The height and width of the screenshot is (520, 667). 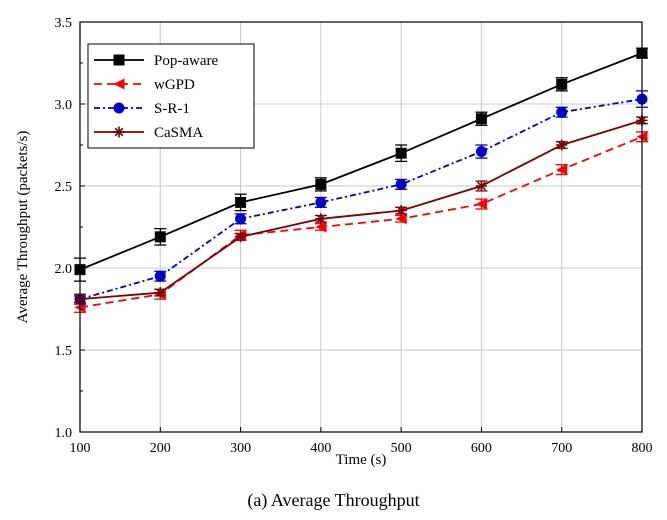 I want to click on x-tick-label: 800, so click(x=642, y=448).